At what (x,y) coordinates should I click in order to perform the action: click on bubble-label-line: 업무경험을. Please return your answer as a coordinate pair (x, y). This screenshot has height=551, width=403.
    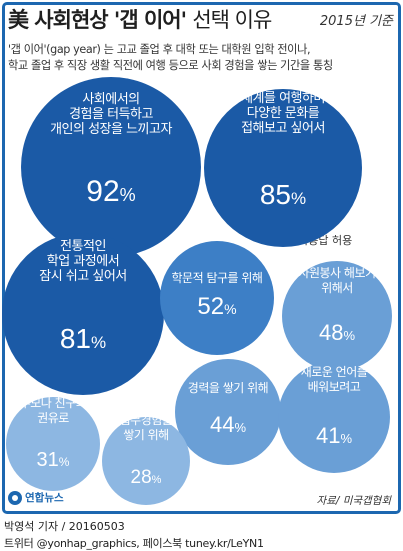
    Looking at the image, I should click on (146, 420).